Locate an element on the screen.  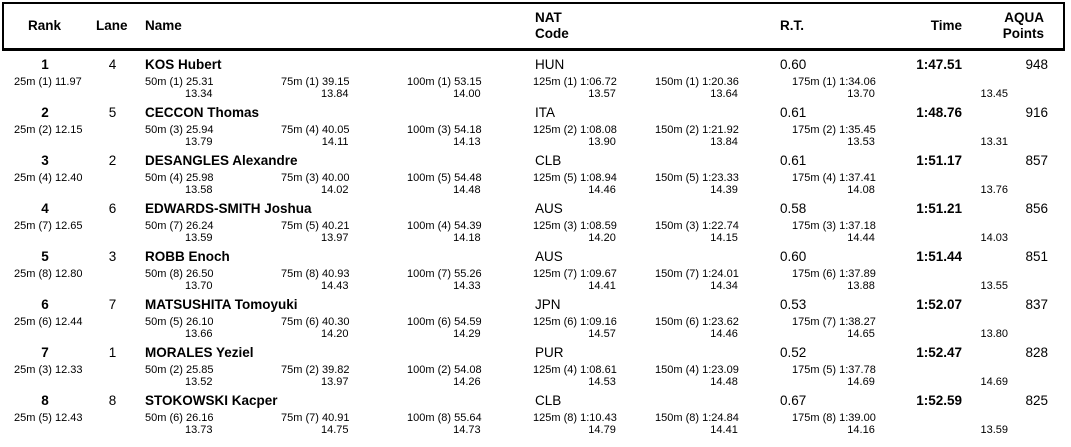
split-distance: 125m is located at coordinates (547, 274).